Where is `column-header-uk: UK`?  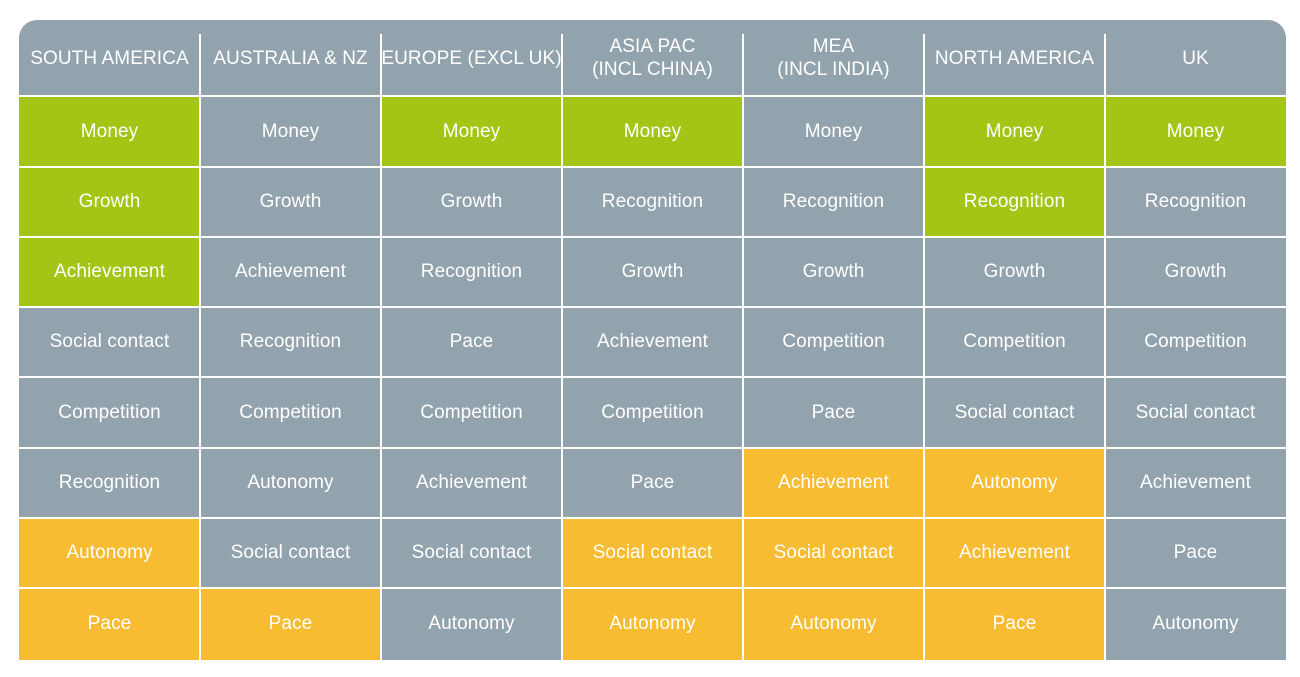
column-header-uk: UK is located at coordinates (1195, 58).